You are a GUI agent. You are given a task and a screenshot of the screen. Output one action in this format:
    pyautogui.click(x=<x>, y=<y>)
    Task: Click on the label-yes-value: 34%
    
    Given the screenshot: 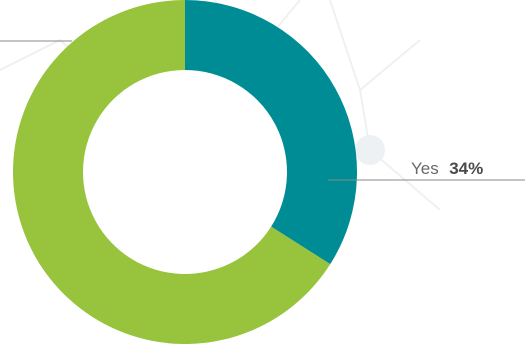 What is the action you would take?
    pyautogui.click(x=466, y=168)
    